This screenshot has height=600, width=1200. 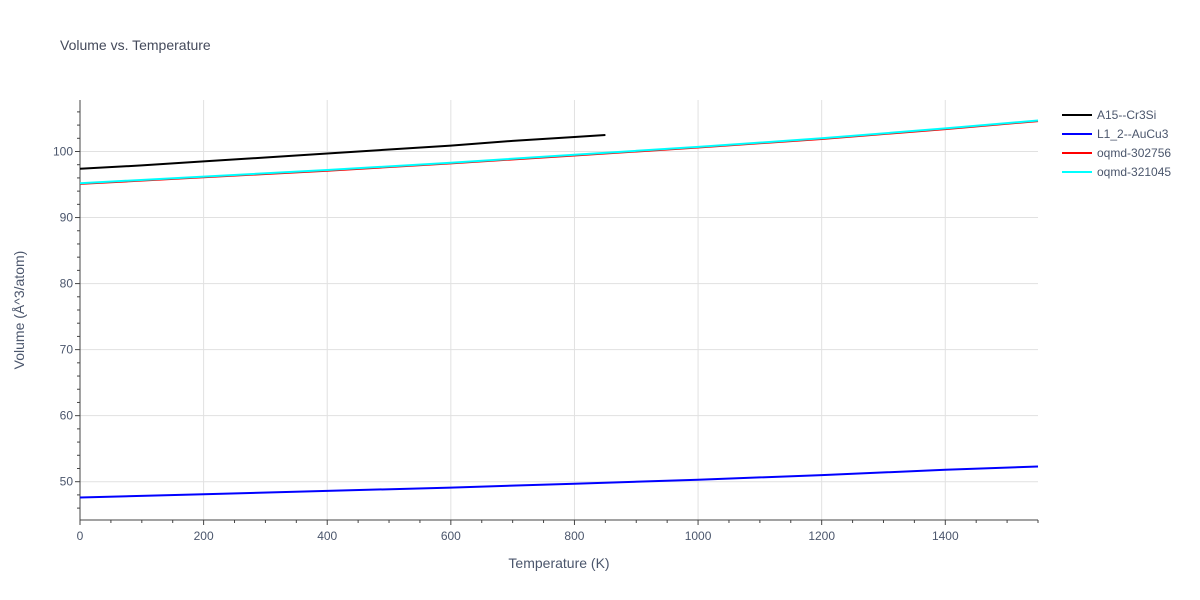 What do you see at coordinates (204, 536) in the screenshot?
I see `x-tick-label: 200` at bounding box center [204, 536].